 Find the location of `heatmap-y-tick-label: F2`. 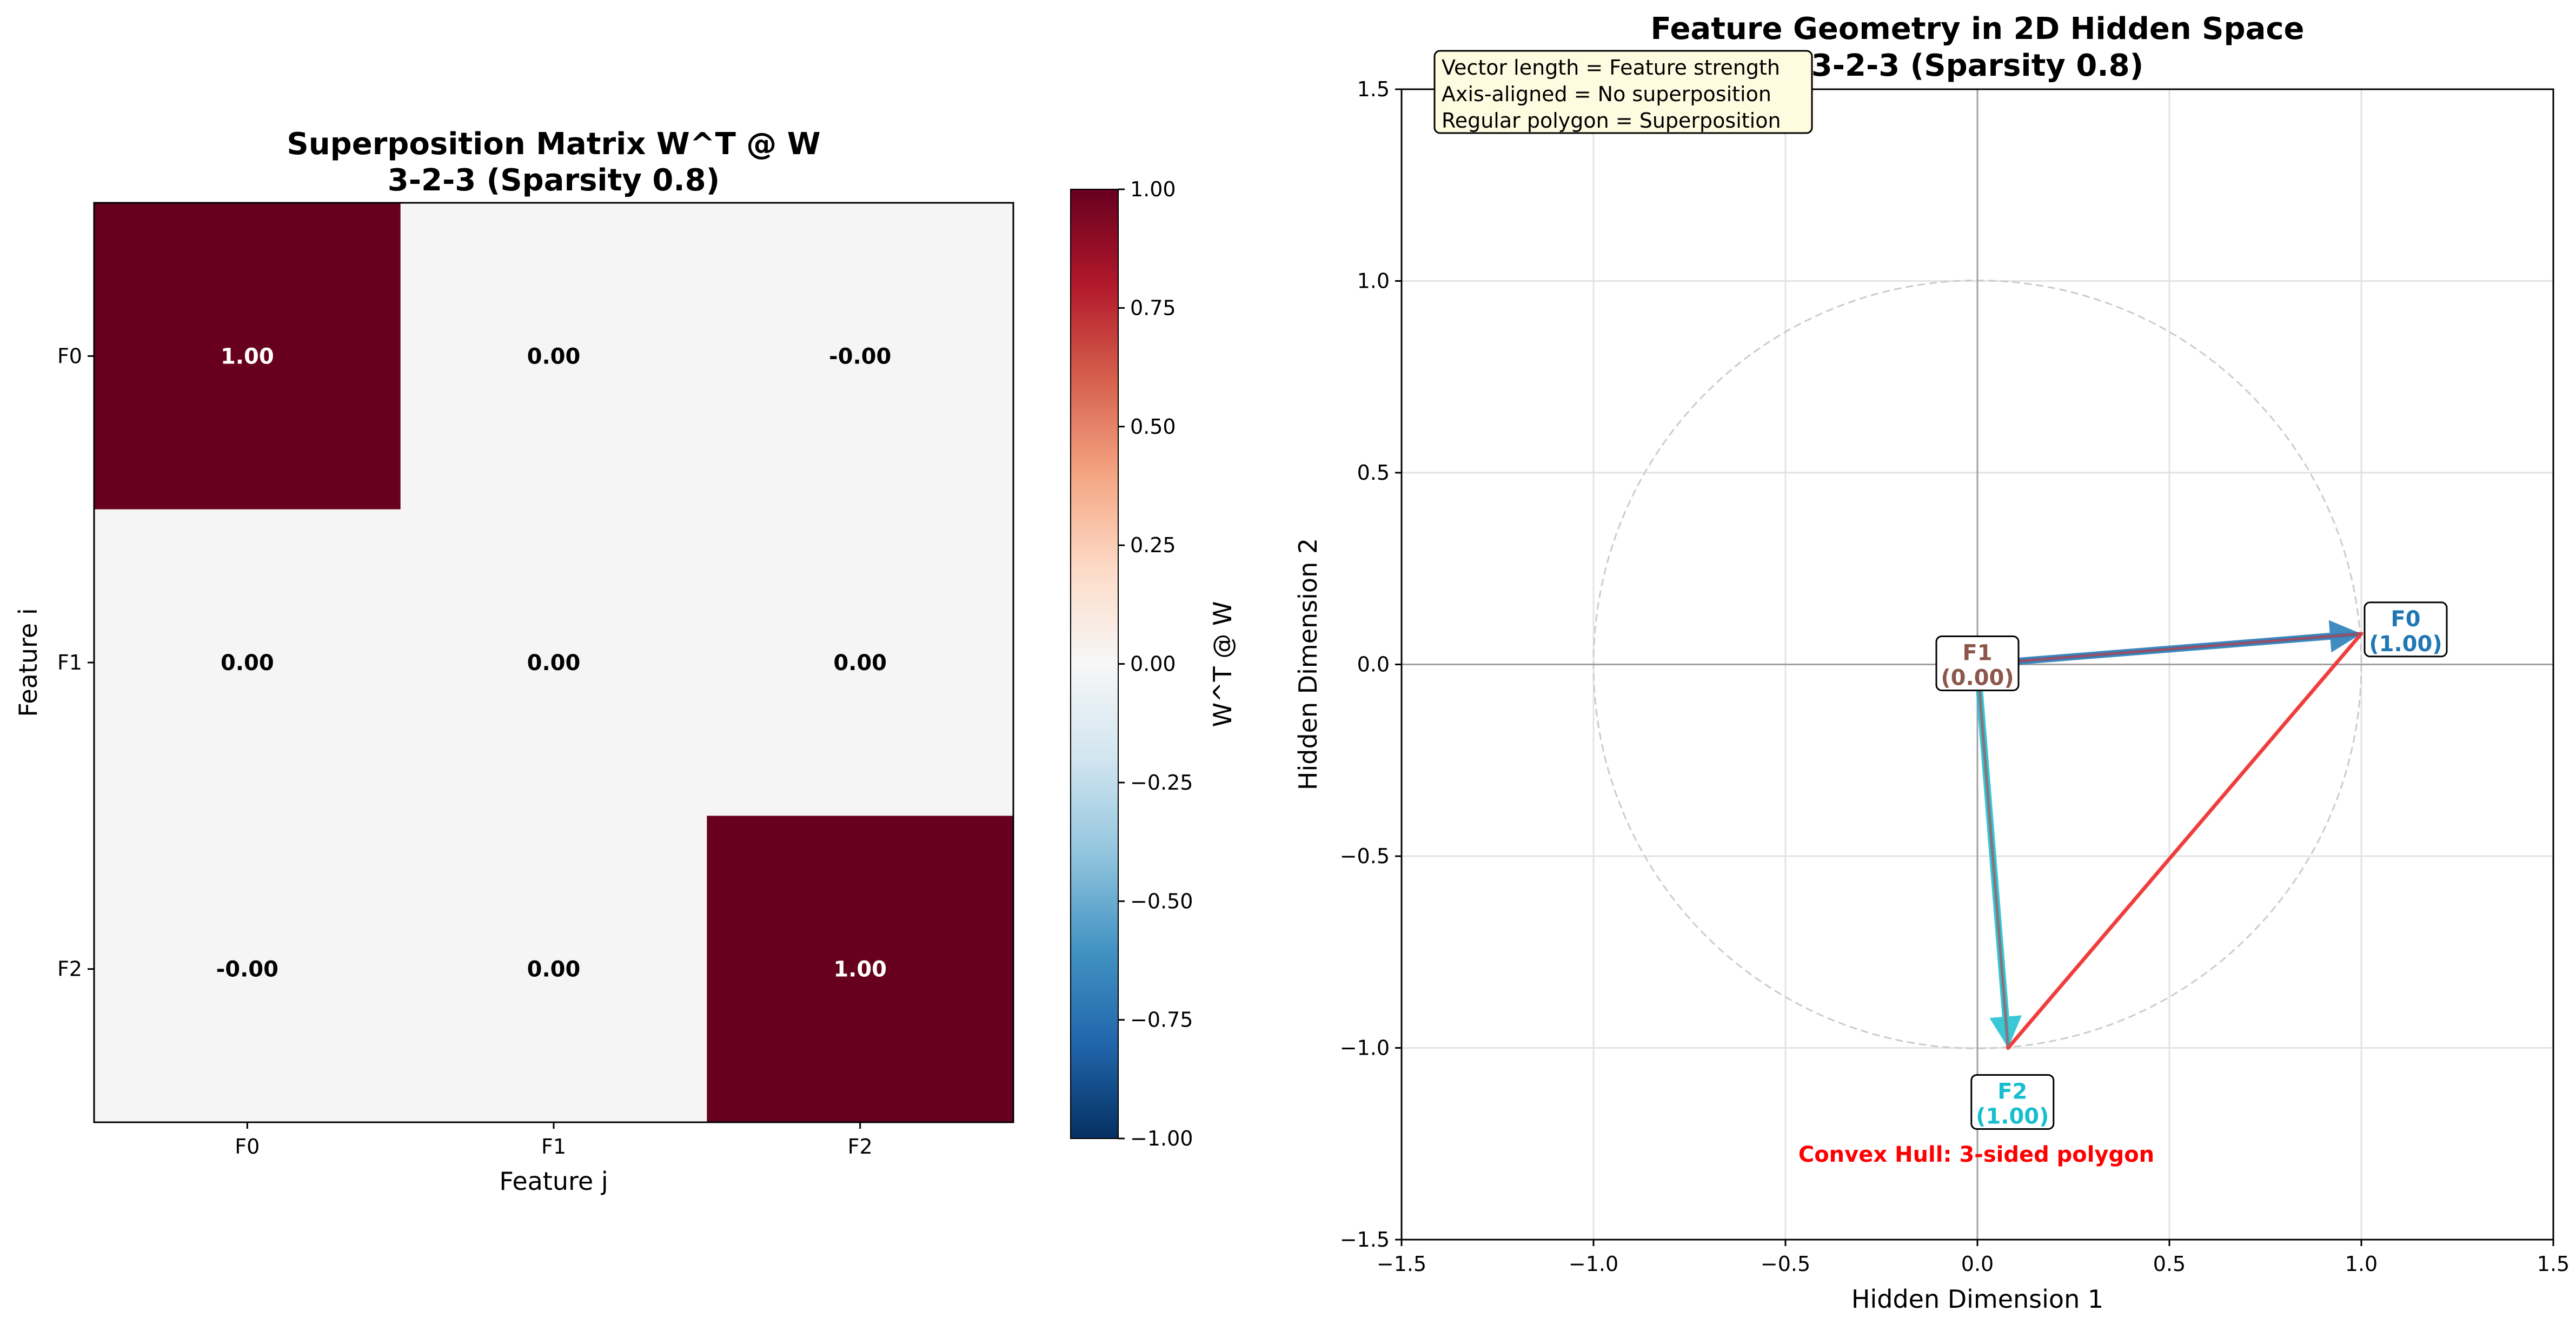

heatmap-y-tick-label: F2 is located at coordinates (69, 969).